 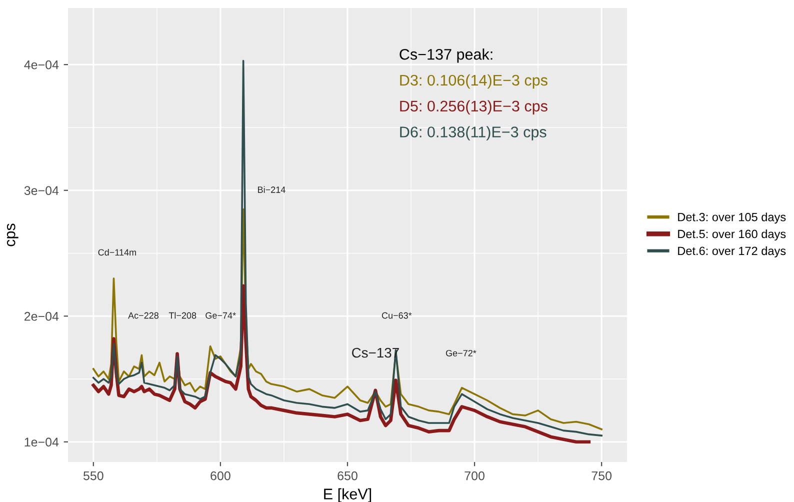 What do you see at coordinates (732, 218) in the screenshot?
I see `legend-label: Det.3: over 105 days` at bounding box center [732, 218].